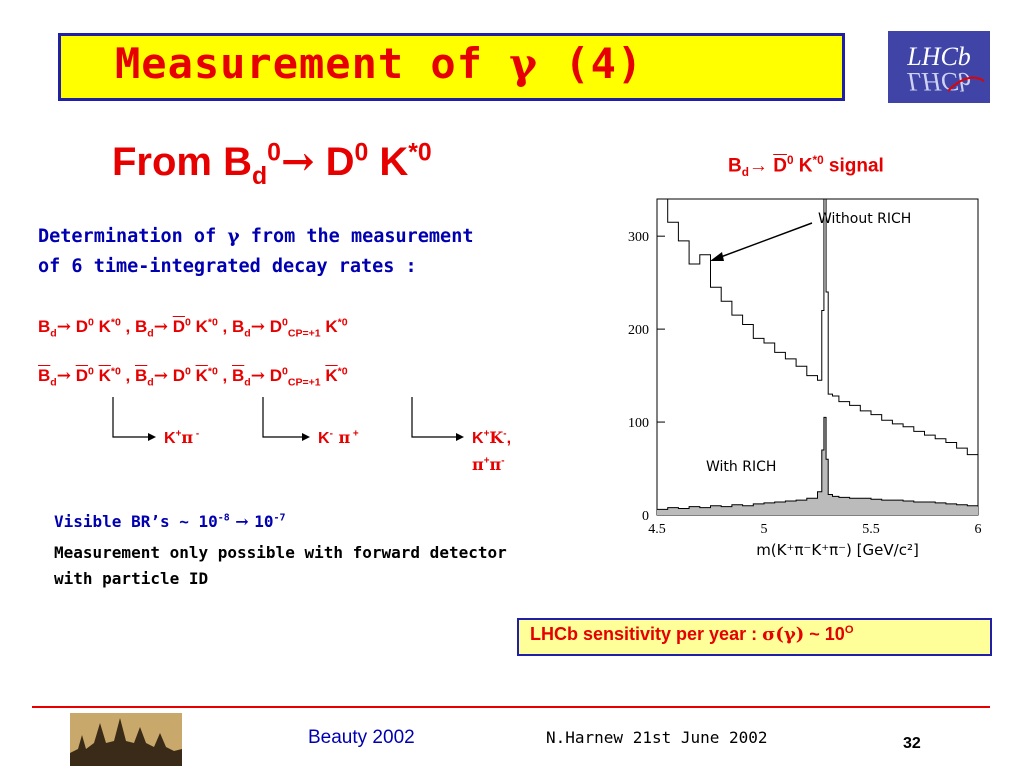 This screenshot has width=1024, height=771. I want to click on lhcb-logo: LHCb LHCb, so click(939, 67).